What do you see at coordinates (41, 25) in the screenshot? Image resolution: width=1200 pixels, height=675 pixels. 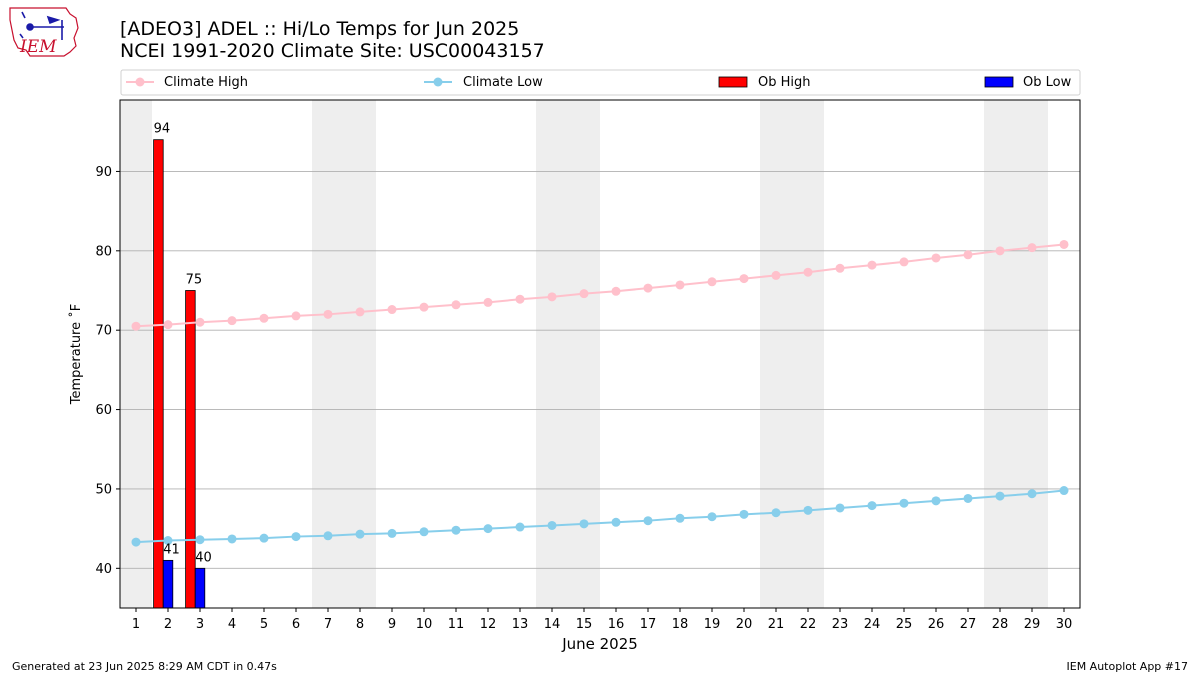 I see `weather-station-icon` at bounding box center [41, 25].